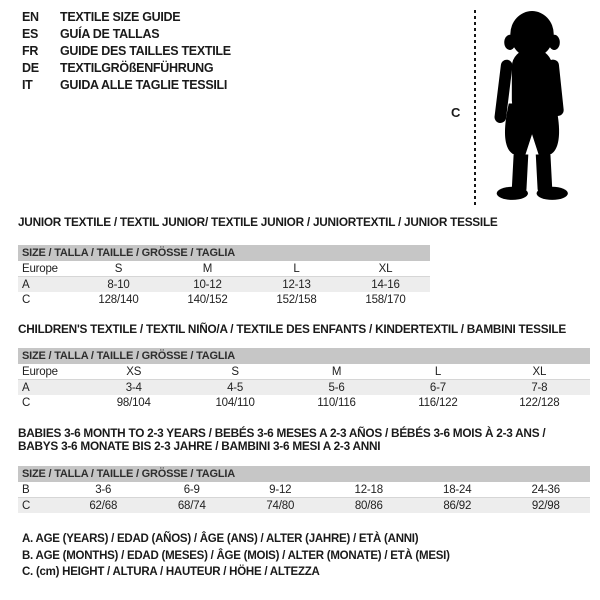  Describe the element at coordinates (546, 489) in the screenshot. I see `size-value-cell: 24-36` at that location.